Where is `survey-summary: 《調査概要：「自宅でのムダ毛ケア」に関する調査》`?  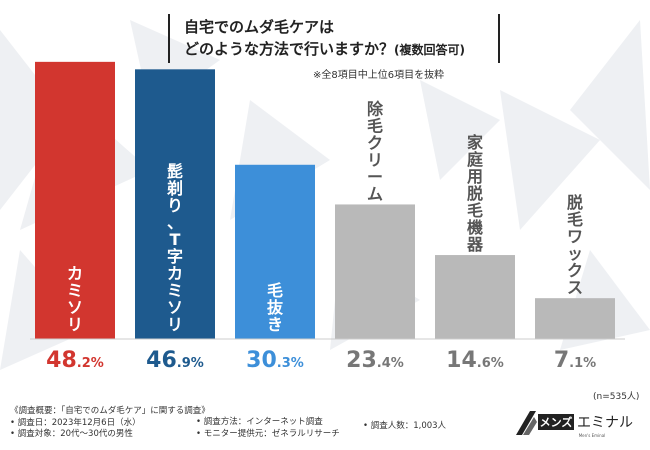 survey-summary: 《調査概要：「自宅でのムダ毛ケア」に関する調査》 is located at coordinates (110, 411).